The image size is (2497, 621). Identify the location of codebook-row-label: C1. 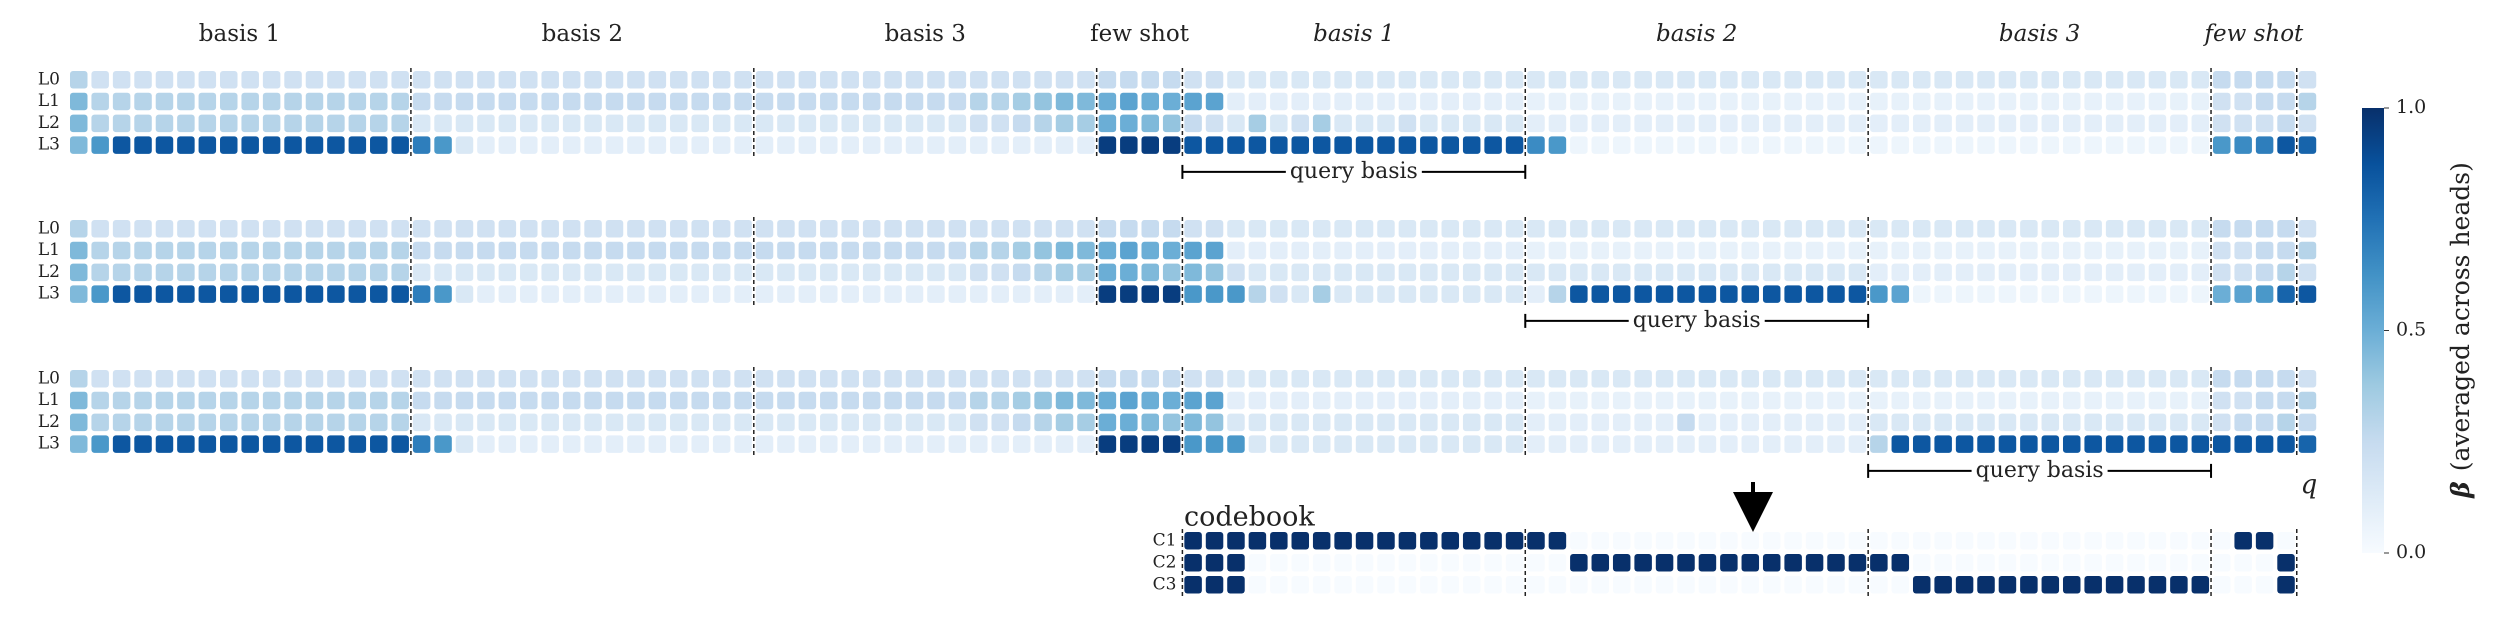
(1165, 540).